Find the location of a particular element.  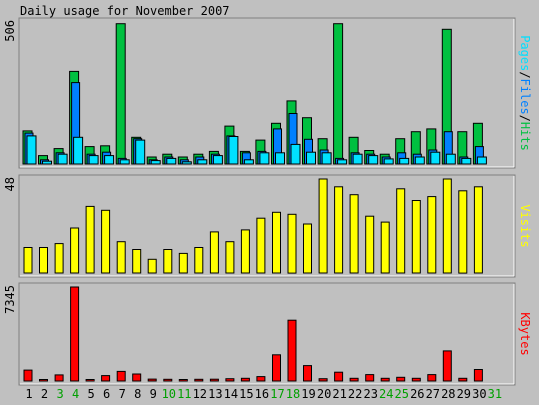

x-tick-label-day-20: 20 is located at coordinates (324, 394).